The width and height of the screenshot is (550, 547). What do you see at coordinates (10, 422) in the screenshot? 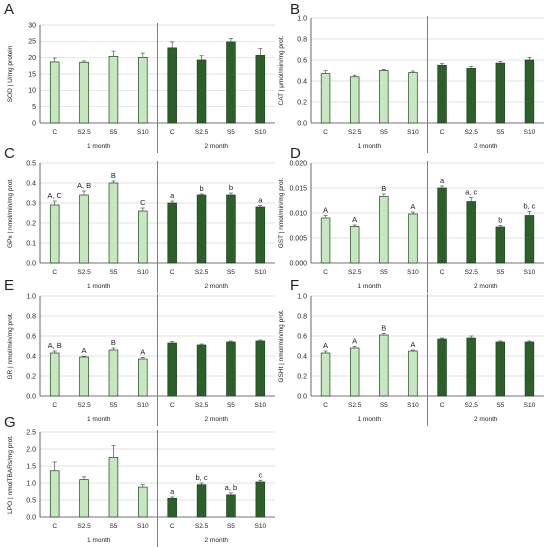
I see `panel-letter: G` at bounding box center [10, 422].